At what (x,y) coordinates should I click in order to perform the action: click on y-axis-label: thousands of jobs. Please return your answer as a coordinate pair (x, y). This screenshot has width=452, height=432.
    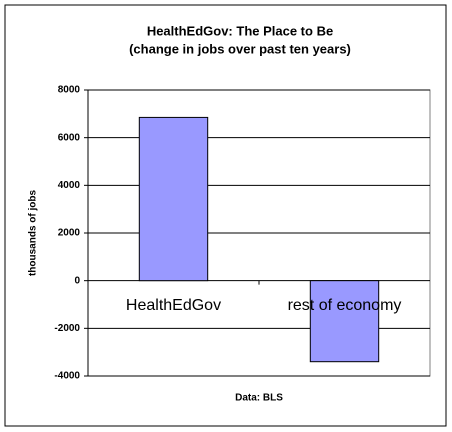
    Looking at the image, I should click on (33, 233).